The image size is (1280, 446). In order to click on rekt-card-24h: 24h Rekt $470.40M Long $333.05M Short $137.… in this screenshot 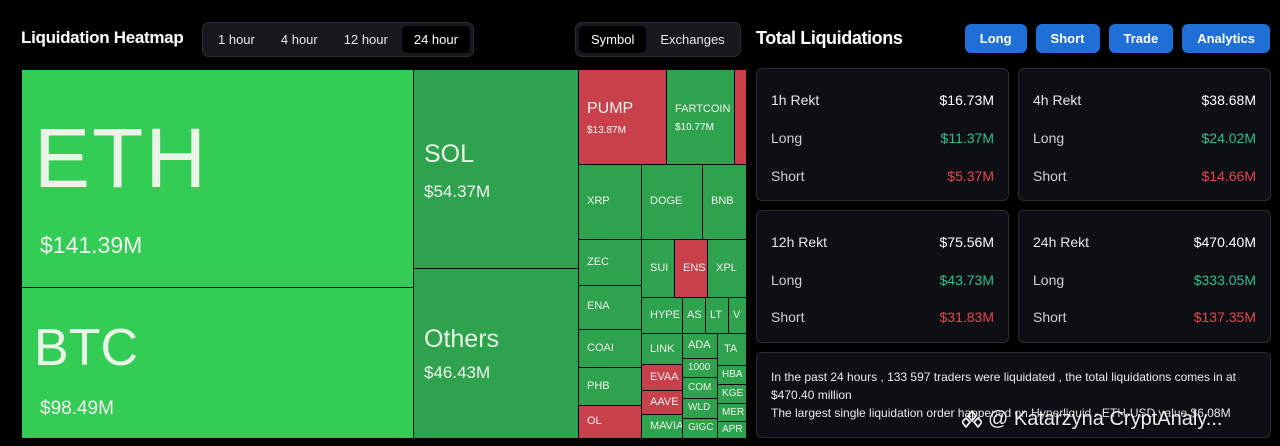, I will do `click(1144, 276)`.